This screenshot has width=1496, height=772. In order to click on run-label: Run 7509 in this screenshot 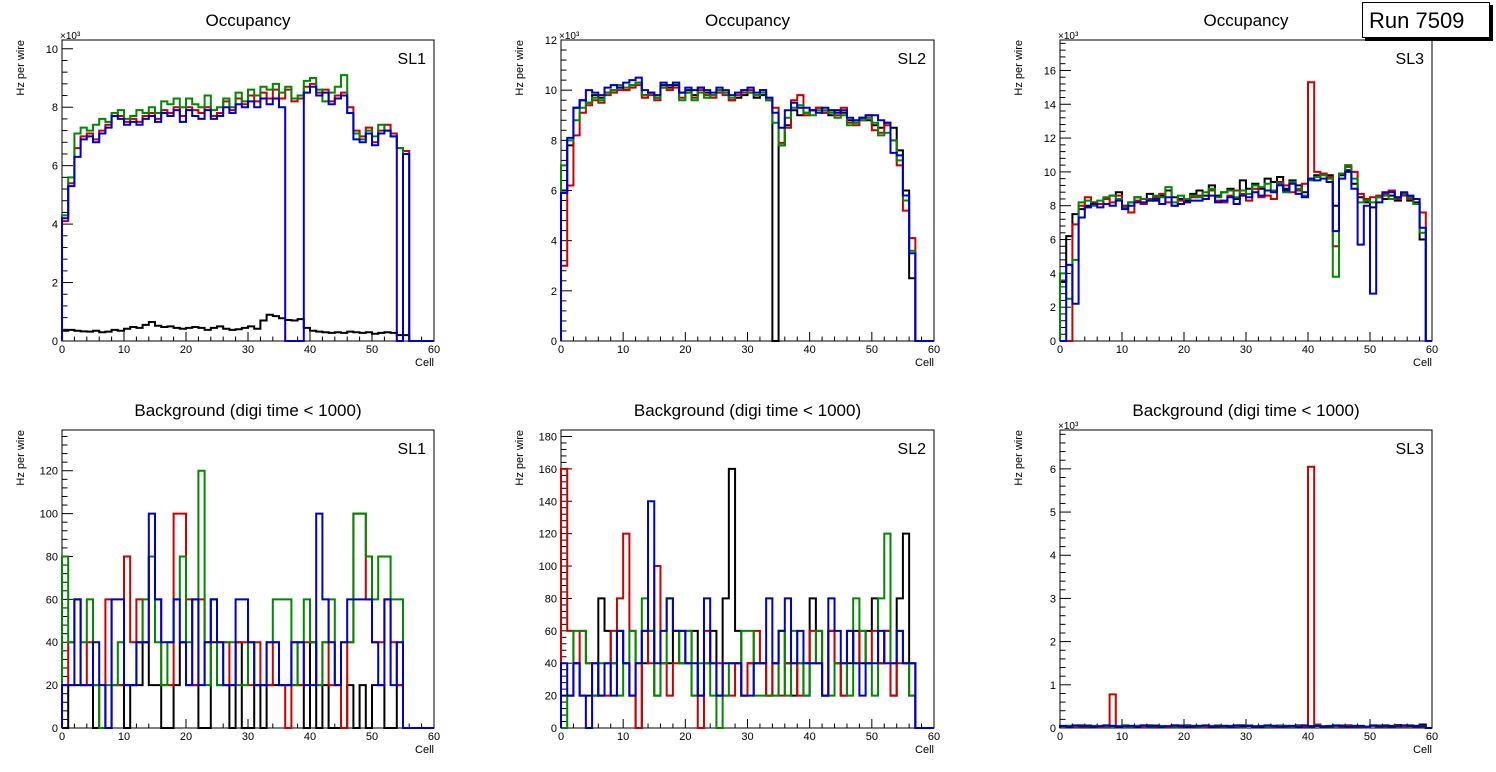, I will do `click(1417, 20)`.